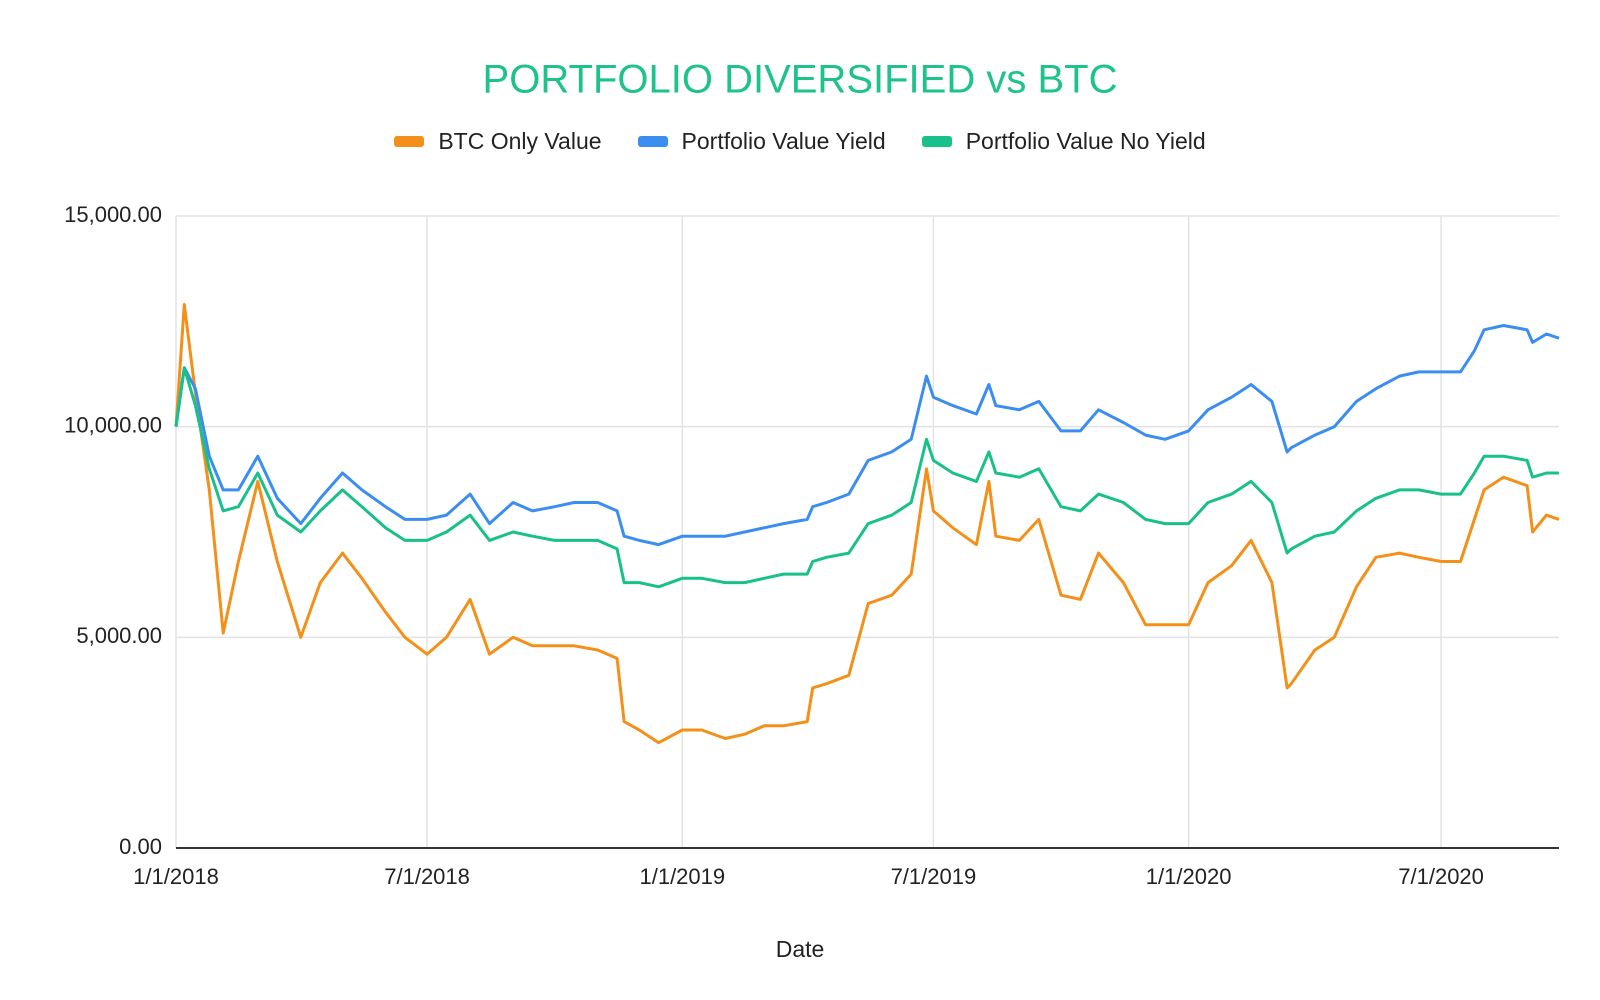 This screenshot has width=1600, height=1000. Describe the element at coordinates (783, 141) in the screenshot. I see `legend-label: Portfolio Value Yield` at that location.